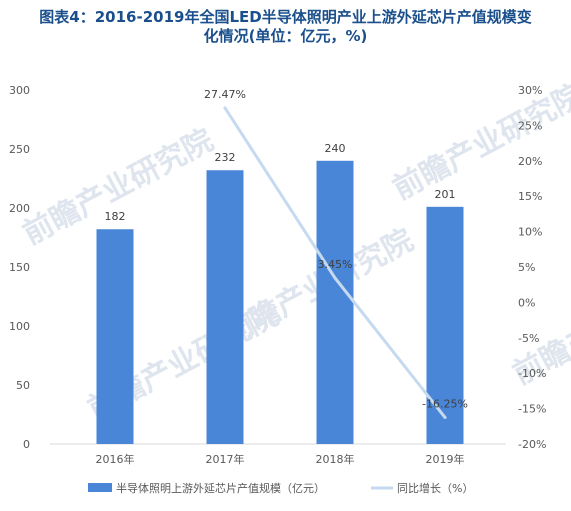 Image resolution: width=571 pixels, height=511 pixels. I want to click on right-axis-tick-label: 5%, so click(526, 267).